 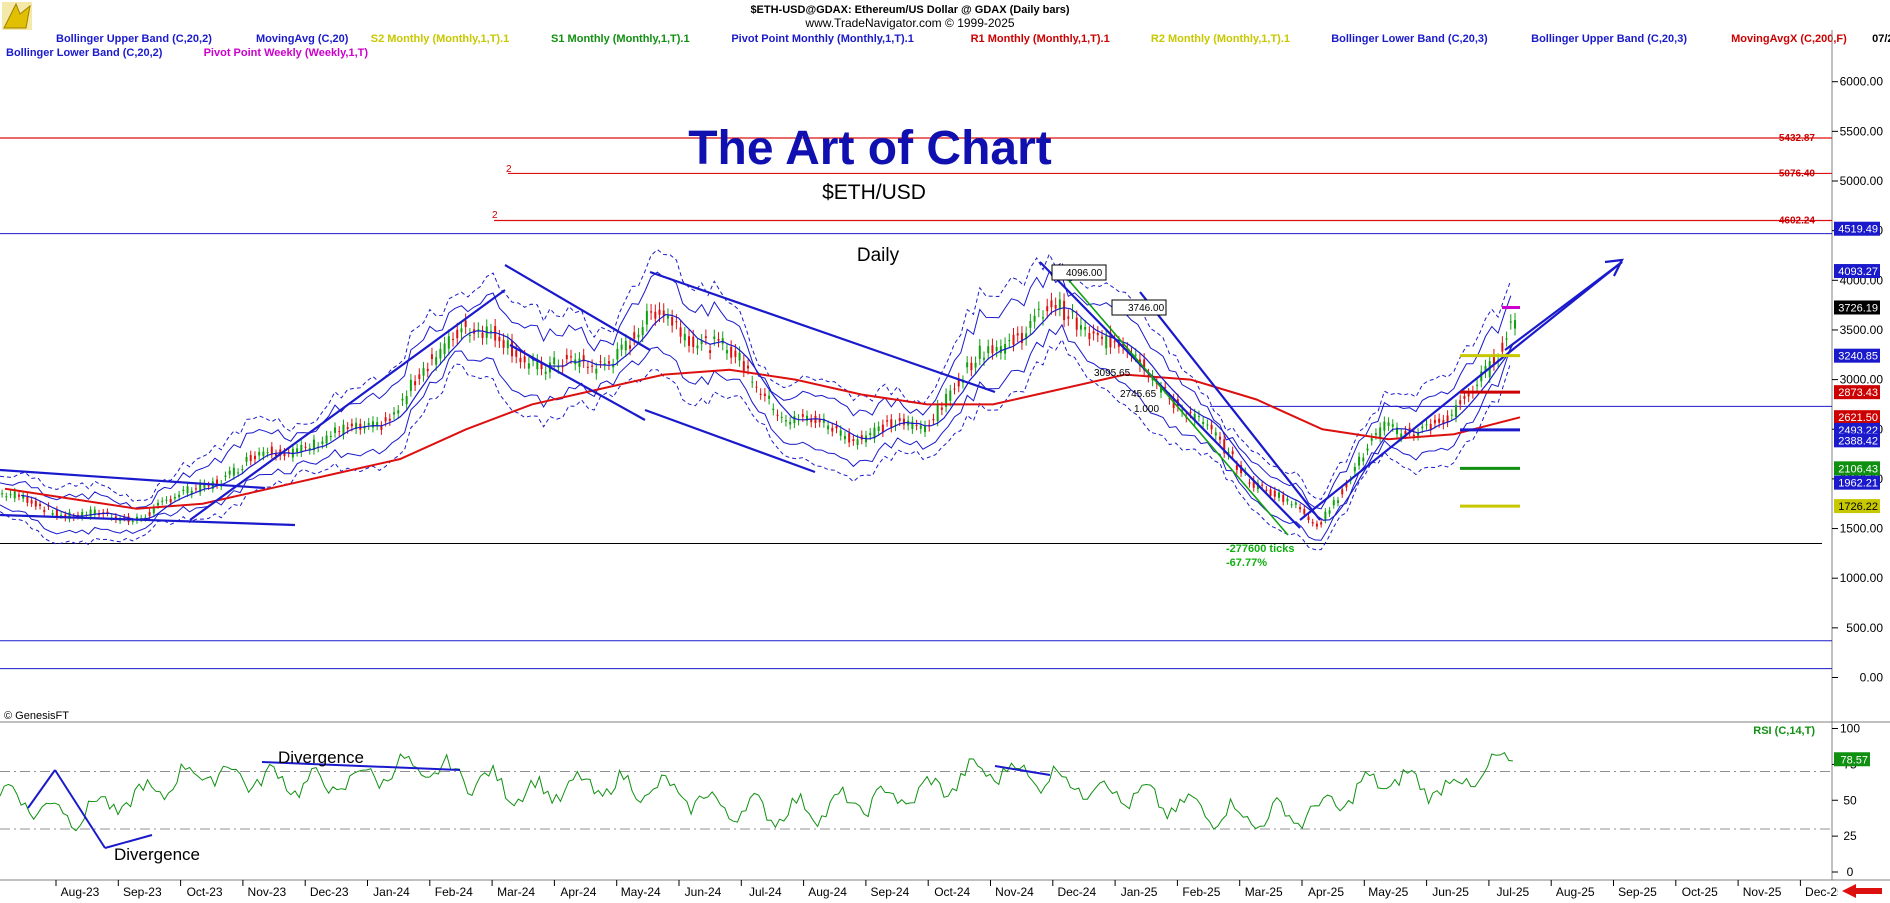 I want to click on time-tick-label: Apr-24, so click(x=578, y=892).